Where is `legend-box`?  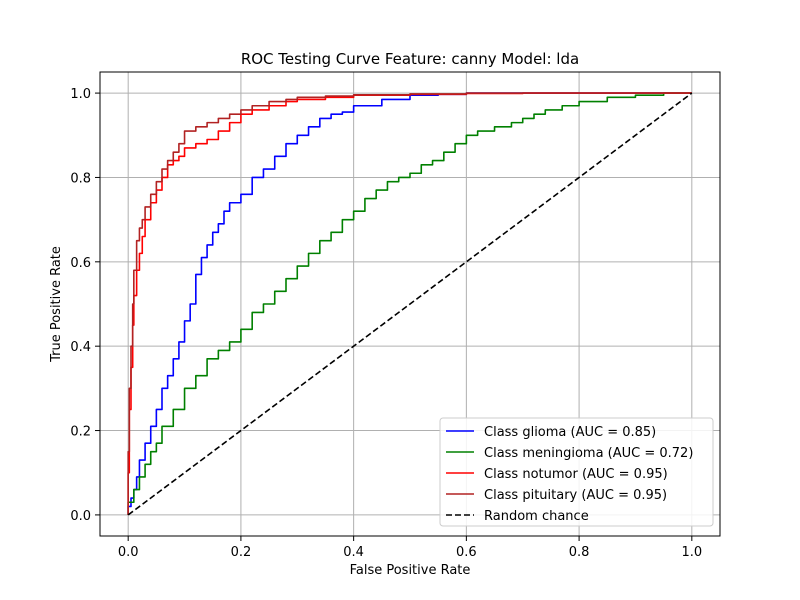 legend-box is located at coordinates (576, 472).